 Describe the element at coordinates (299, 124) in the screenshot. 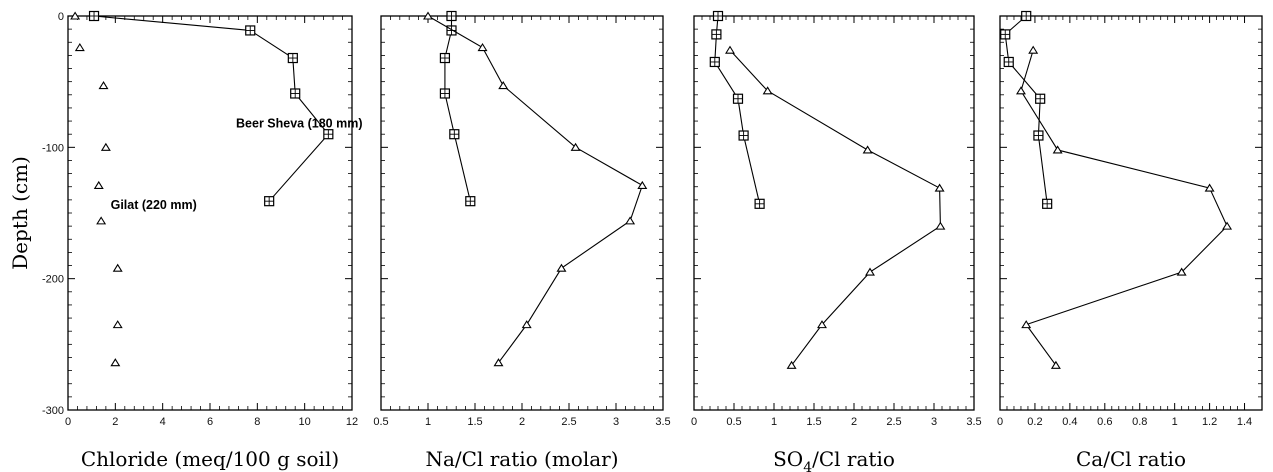

I see `annotation-beer-sheva: Beer Sheva (180 mm)` at that location.